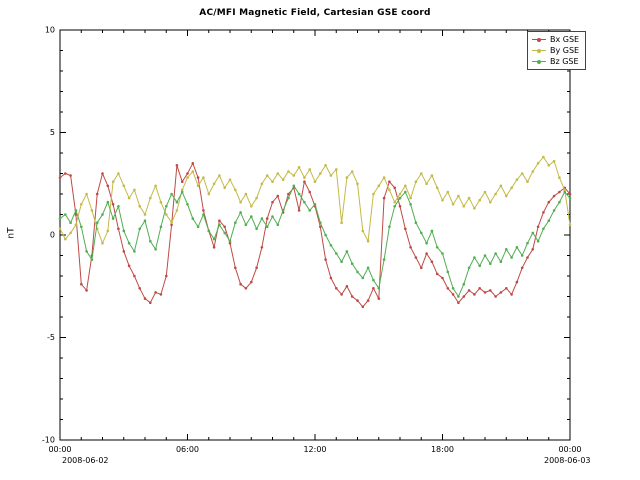 Image resolution: width=640 pixels, height=480 pixels. Describe the element at coordinates (564, 61) in the screenshot. I see `legend-label-bz: Bz GSE` at that location.